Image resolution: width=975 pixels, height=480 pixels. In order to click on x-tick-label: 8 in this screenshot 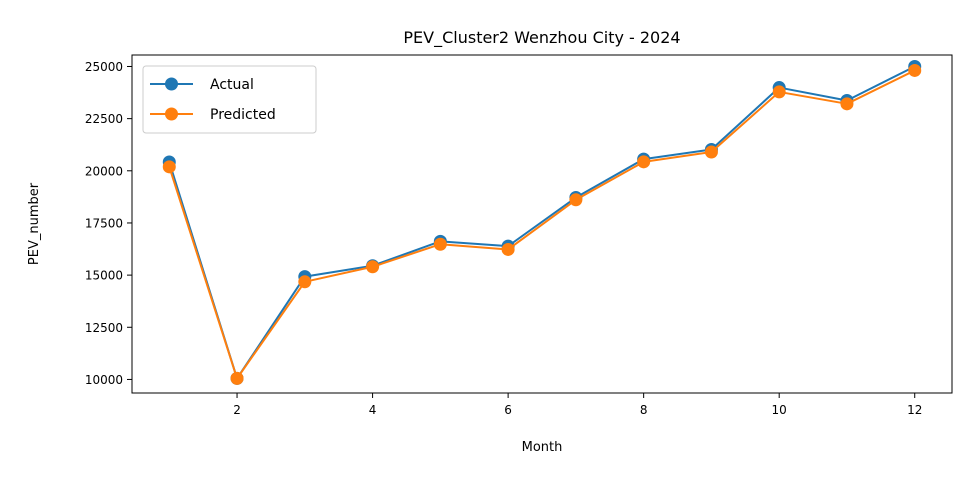, I will do `click(644, 410)`.